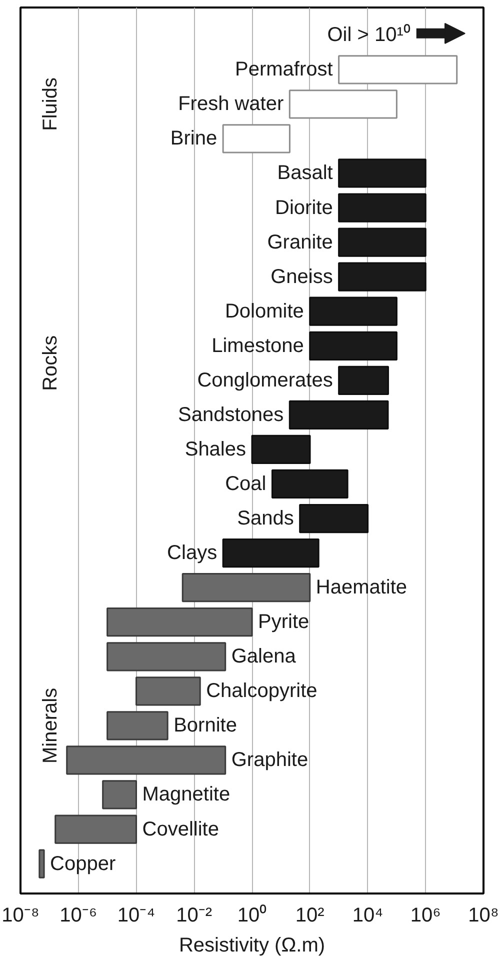 The image size is (503, 959). Describe the element at coordinates (284, 622) in the screenshot. I see `y-tick-label: Pyrite` at that location.